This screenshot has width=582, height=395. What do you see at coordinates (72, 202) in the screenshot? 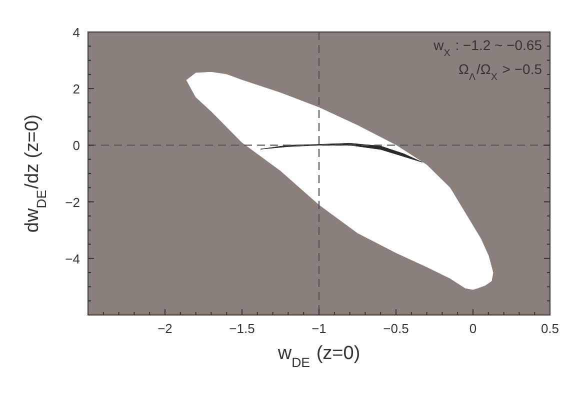
I see `y-tick-label: −2` at bounding box center [72, 202].